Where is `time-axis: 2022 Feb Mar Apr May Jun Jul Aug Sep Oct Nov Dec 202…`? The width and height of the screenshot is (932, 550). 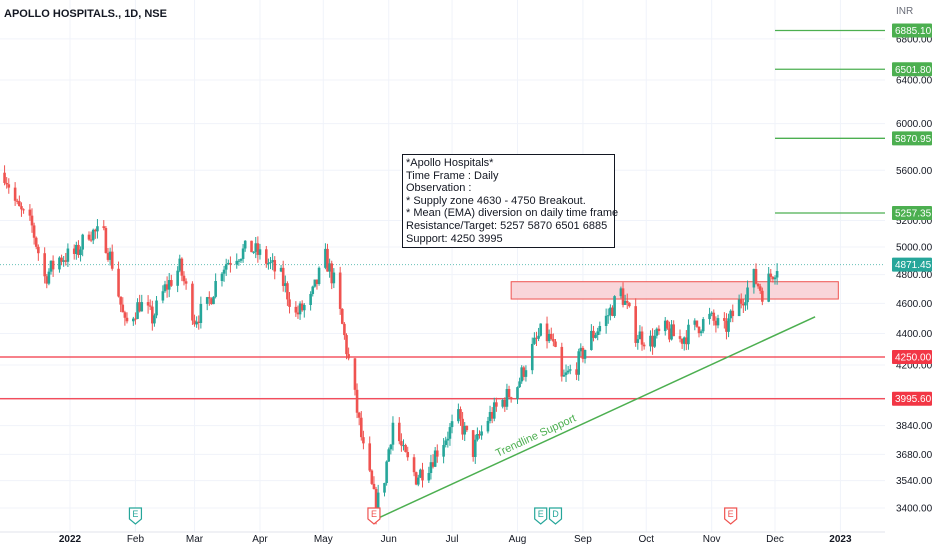
time-axis: 2022 Feb Mar Apr May Jun Jul Aug Sep Oct Nov Dec 202… is located at coordinates (442, 538).